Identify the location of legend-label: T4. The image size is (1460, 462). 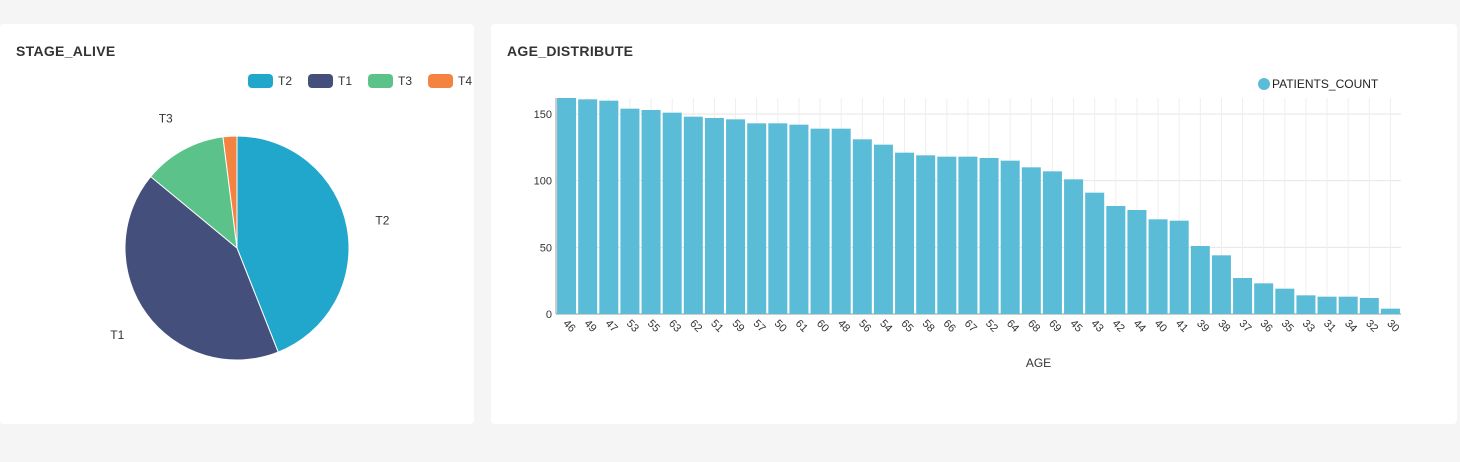
(465, 81).